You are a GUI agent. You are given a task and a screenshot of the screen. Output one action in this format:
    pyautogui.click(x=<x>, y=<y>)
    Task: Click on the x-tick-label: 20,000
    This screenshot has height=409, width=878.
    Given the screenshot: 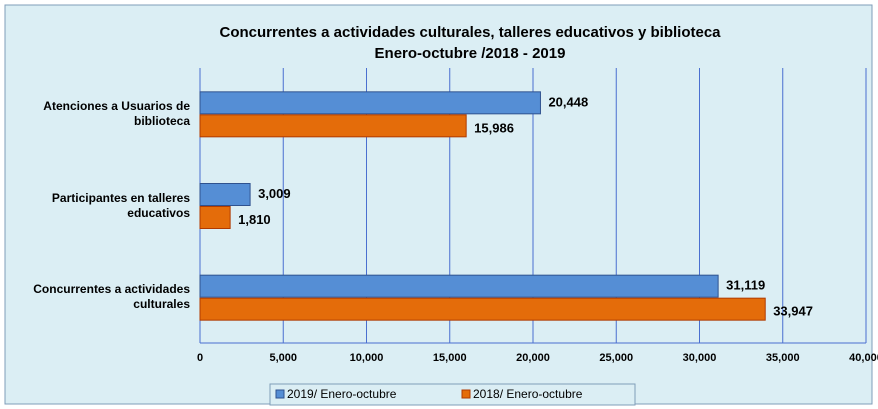 What is the action you would take?
    pyautogui.click(x=533, y=358)
    